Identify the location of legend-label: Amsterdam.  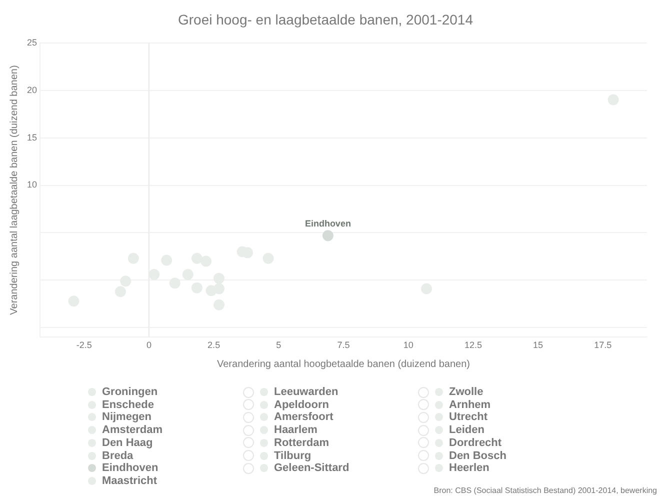
(132, 430).